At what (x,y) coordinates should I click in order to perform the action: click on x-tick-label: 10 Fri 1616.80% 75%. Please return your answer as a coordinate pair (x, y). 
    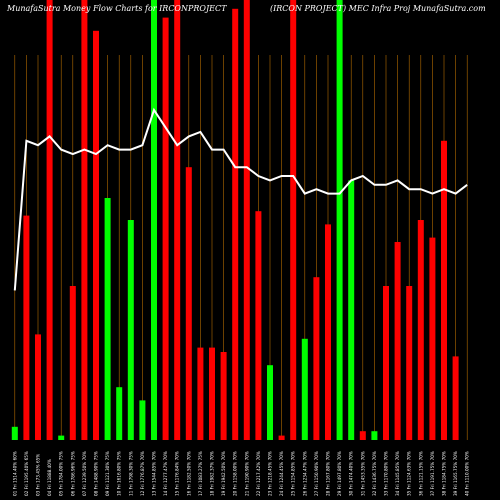
    Looking at the image, I should click on (119, 473).